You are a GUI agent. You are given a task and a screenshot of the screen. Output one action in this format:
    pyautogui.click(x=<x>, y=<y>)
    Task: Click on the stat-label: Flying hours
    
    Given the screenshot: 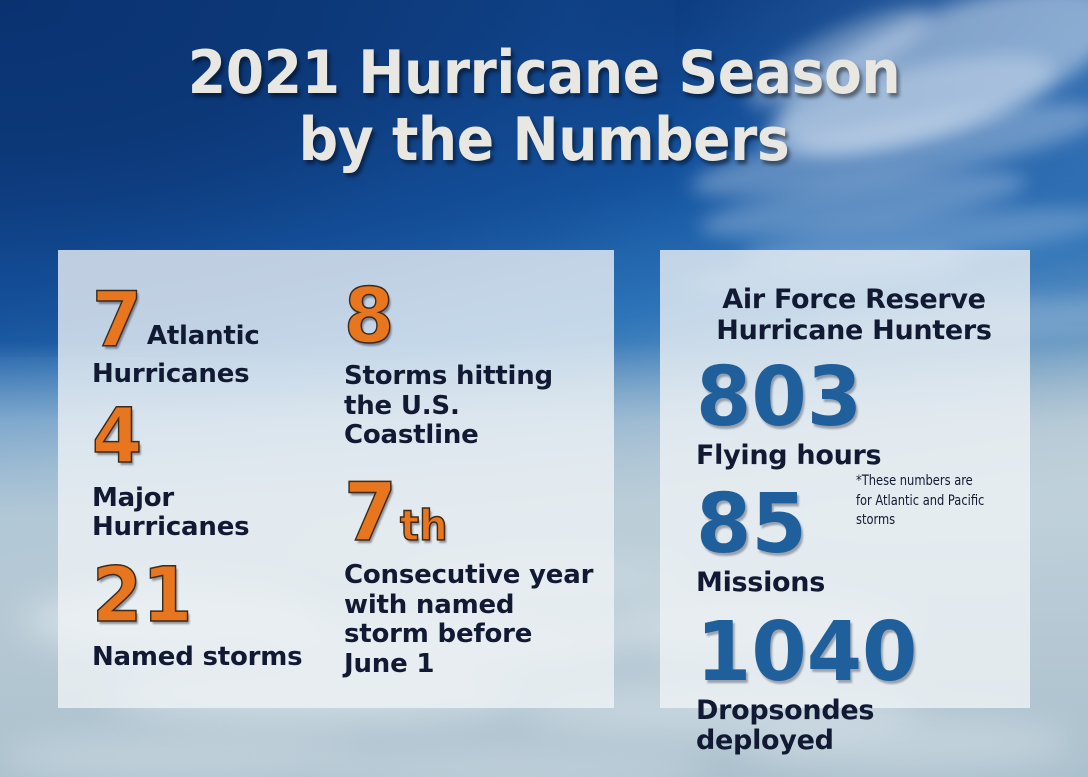 What is the action you would take?
    pyautogui.click(x=789, y=455)
    